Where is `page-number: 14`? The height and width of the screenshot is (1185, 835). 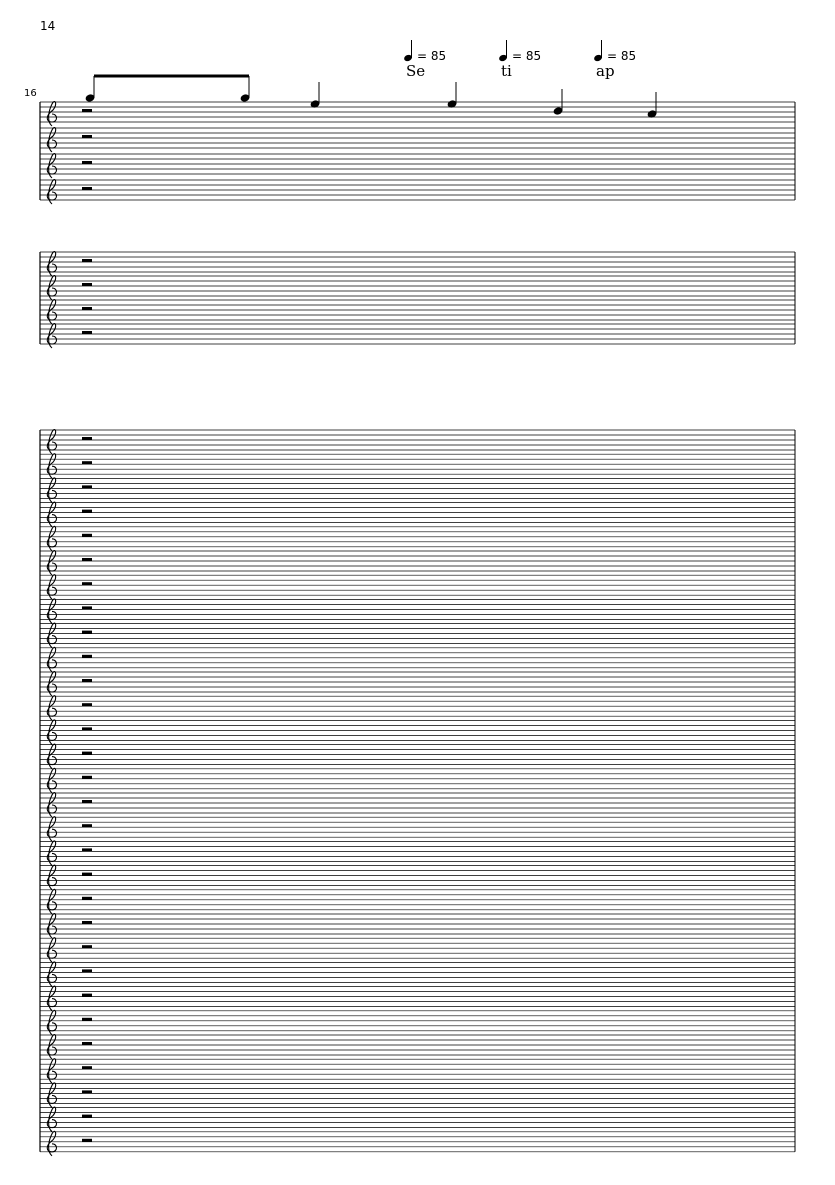 page-number: 14 is located at coordinates (47, 26).